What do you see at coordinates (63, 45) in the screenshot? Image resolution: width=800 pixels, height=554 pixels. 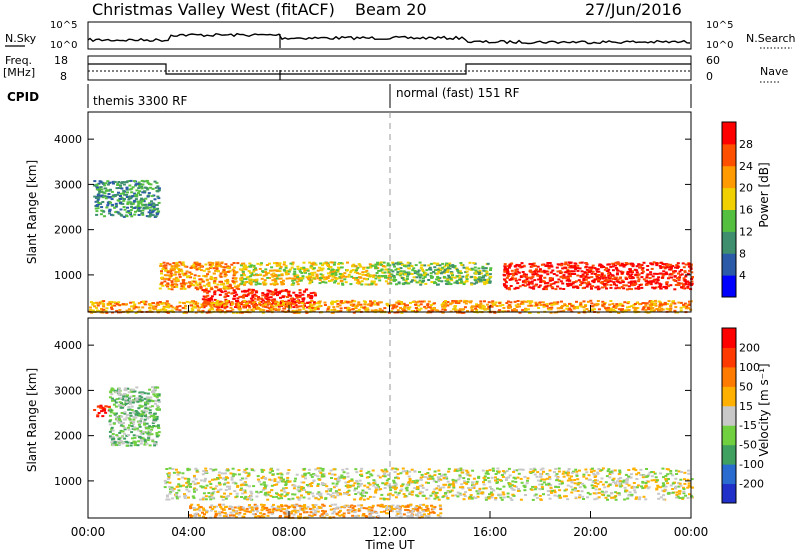 I see `nsky-tick-bottom: 10^0` at bounding box center [63, 45].